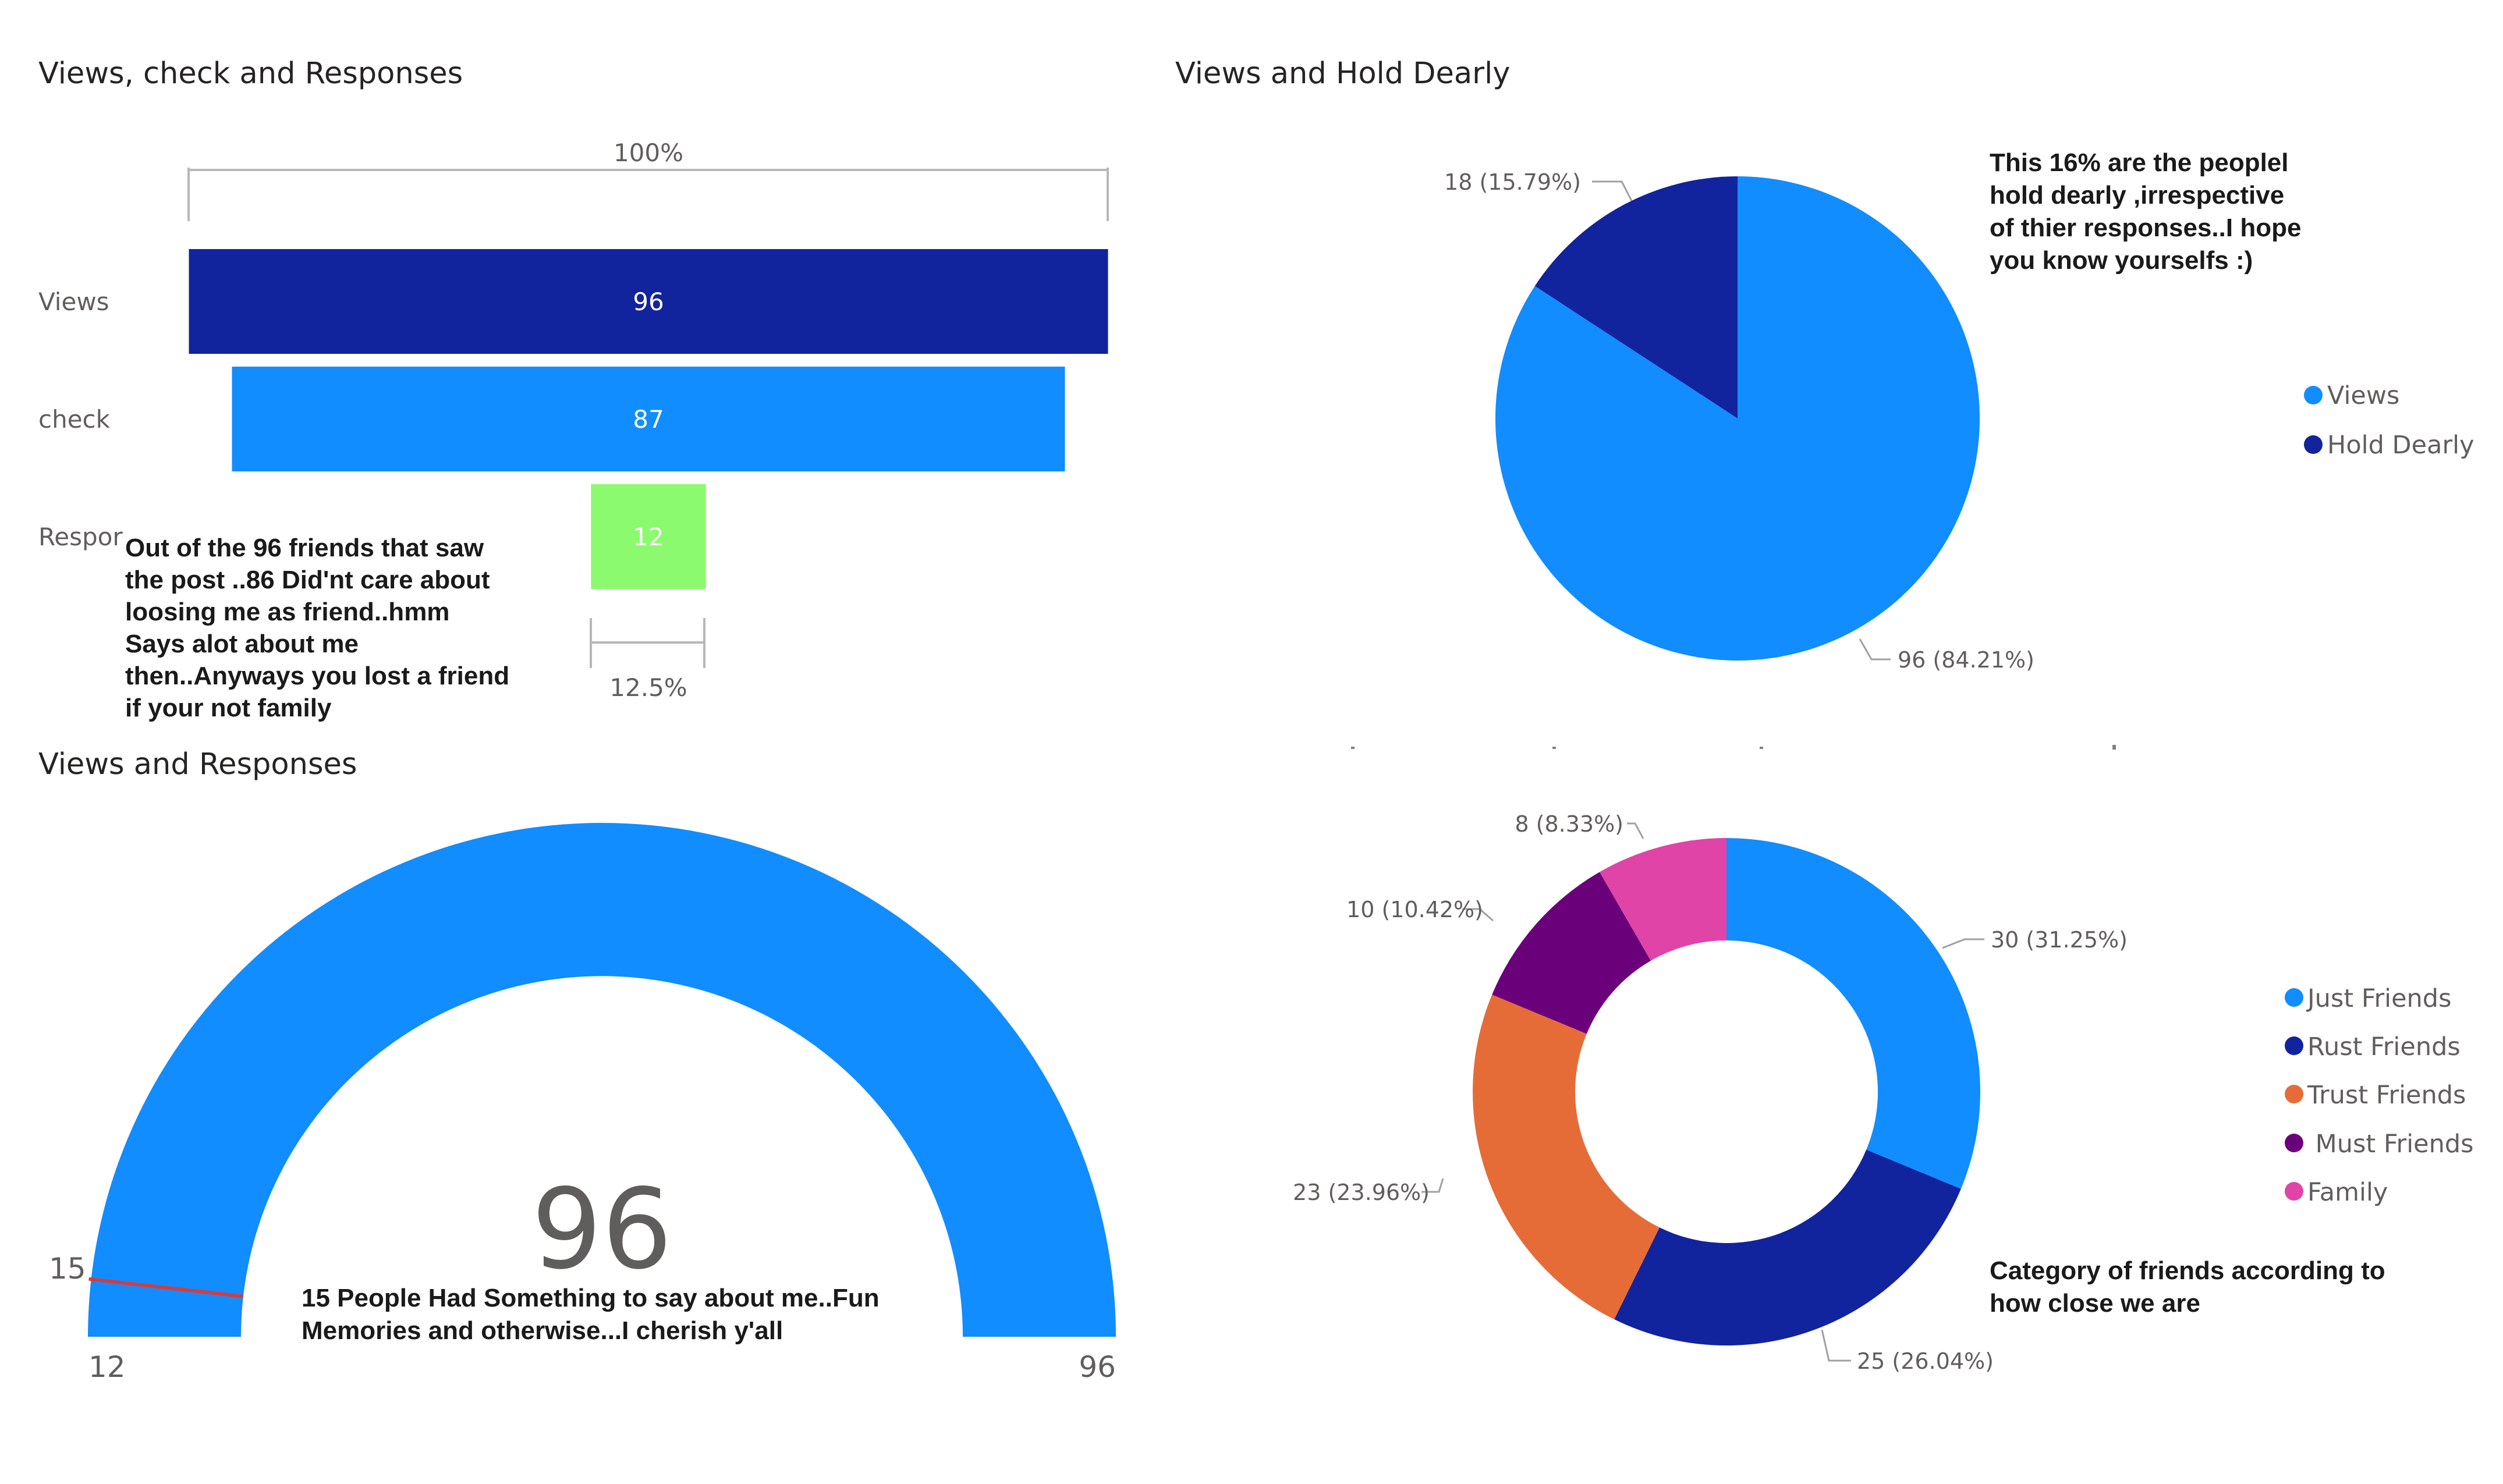  I want to click on donut-legend-marker-trust-friends, so click(2294, 1094).